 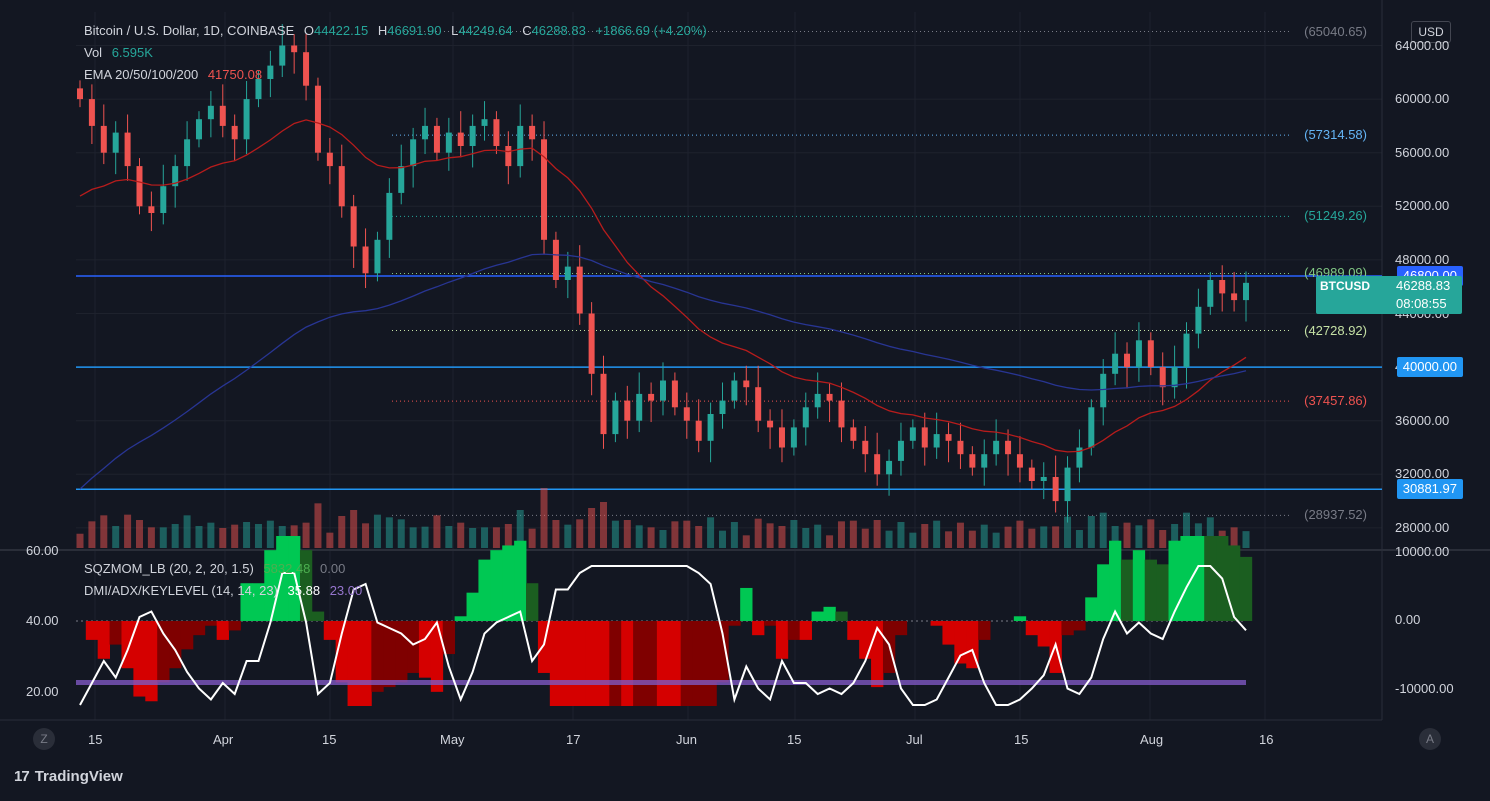 I want to click on legend-ema-row: EMA 20/50/100/200 41750.08, so click(x=173, y=74).